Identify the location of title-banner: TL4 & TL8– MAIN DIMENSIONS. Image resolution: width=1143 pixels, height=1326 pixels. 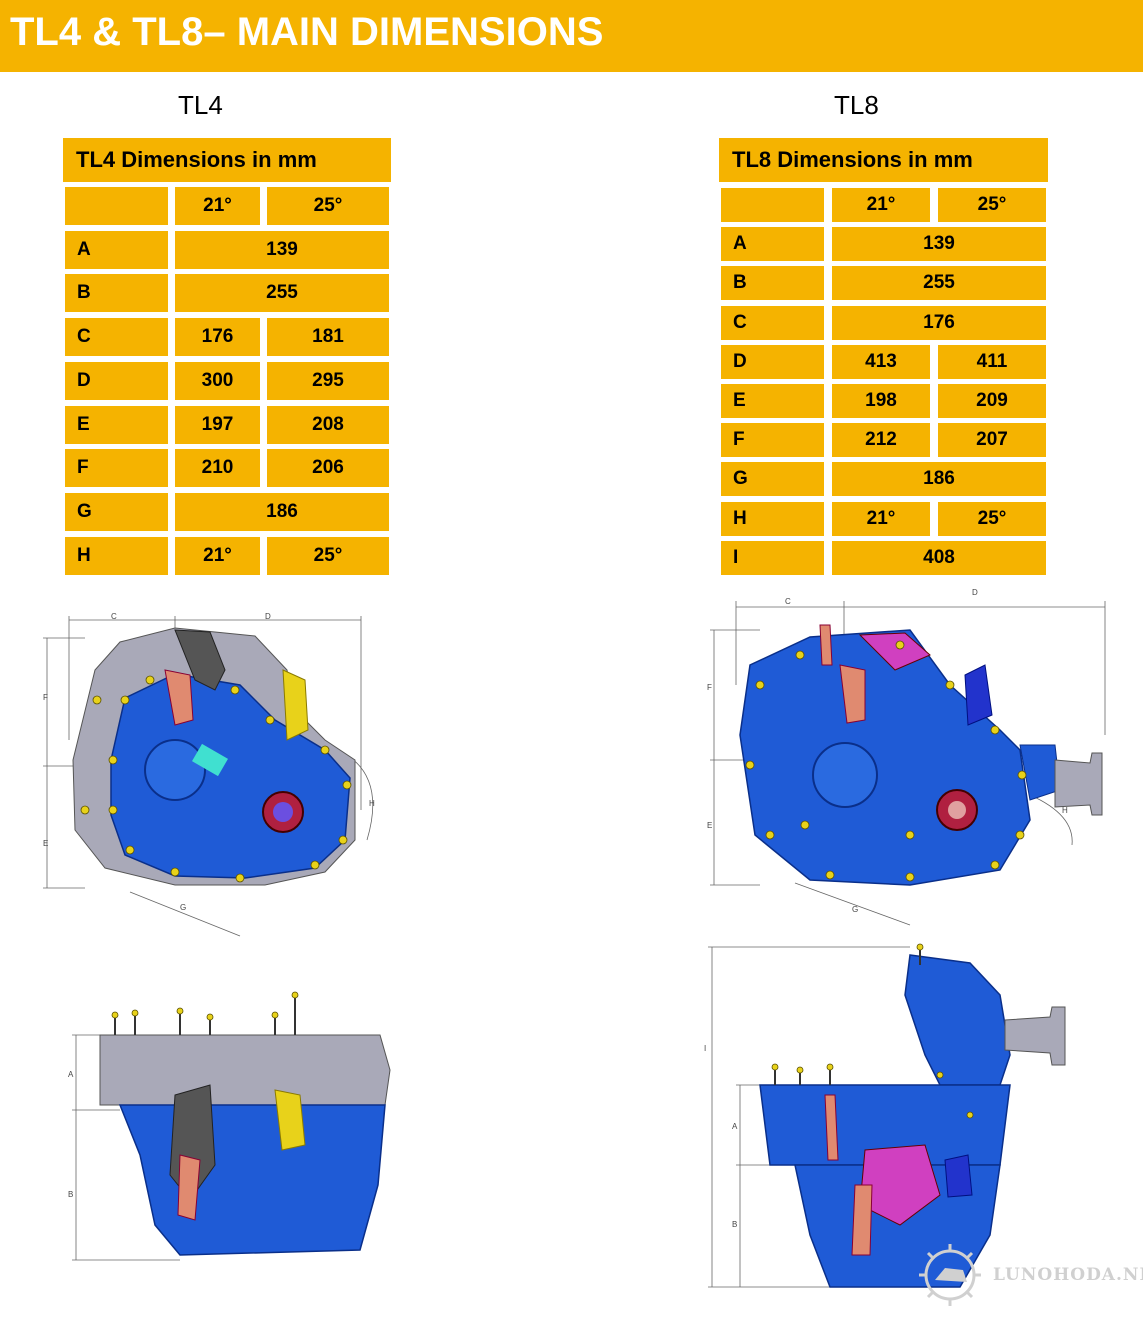
(571, 36).